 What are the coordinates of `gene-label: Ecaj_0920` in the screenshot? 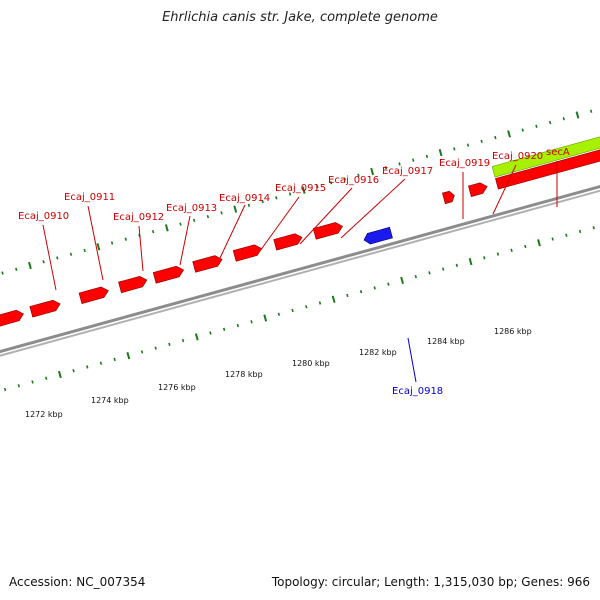 It's located at (517, 156).